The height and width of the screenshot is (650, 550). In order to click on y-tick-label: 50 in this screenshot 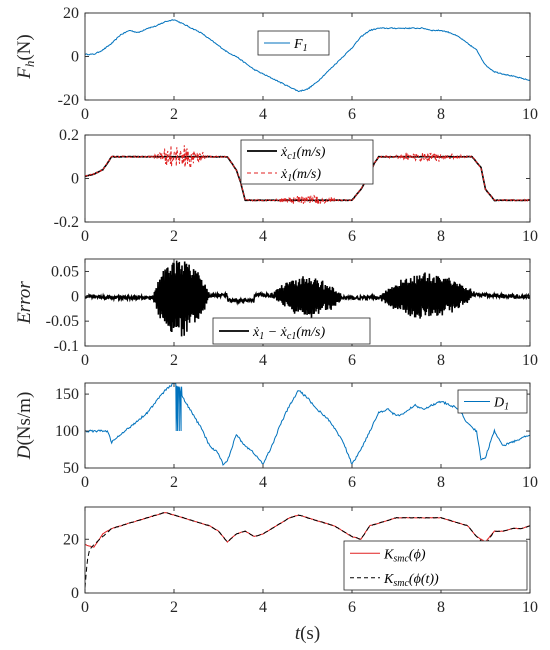, I will do `click(71, 468)`.